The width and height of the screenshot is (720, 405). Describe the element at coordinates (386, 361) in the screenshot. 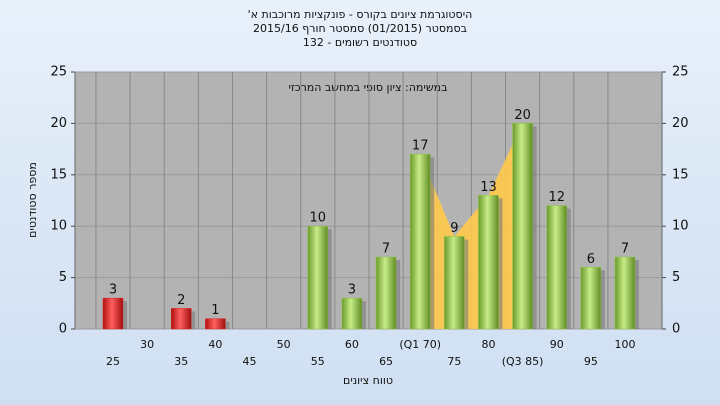

I see `x-tick-label: 65` at that location.